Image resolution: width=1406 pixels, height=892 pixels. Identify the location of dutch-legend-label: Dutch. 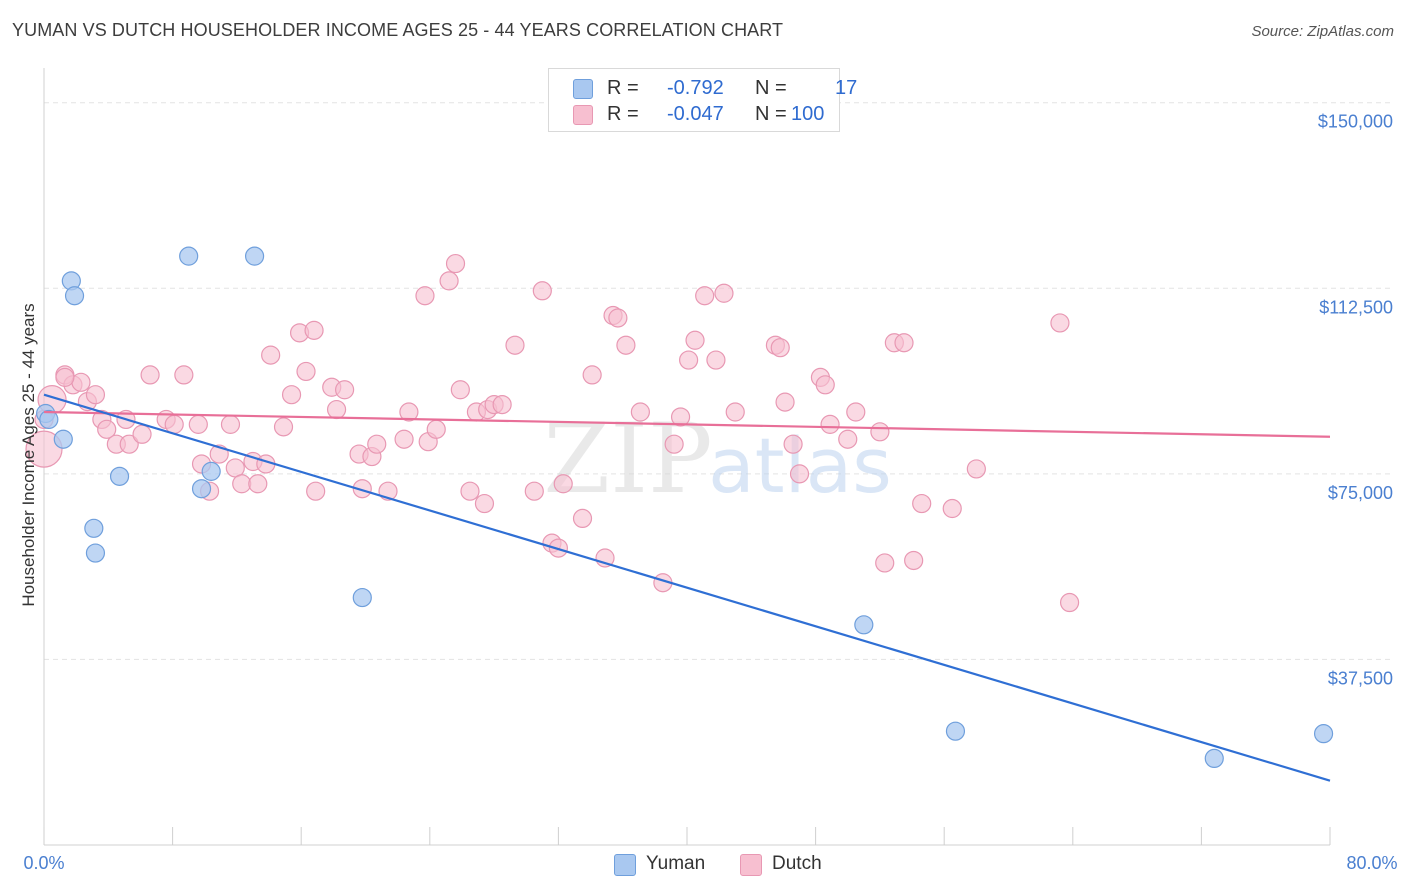
(797, 863).